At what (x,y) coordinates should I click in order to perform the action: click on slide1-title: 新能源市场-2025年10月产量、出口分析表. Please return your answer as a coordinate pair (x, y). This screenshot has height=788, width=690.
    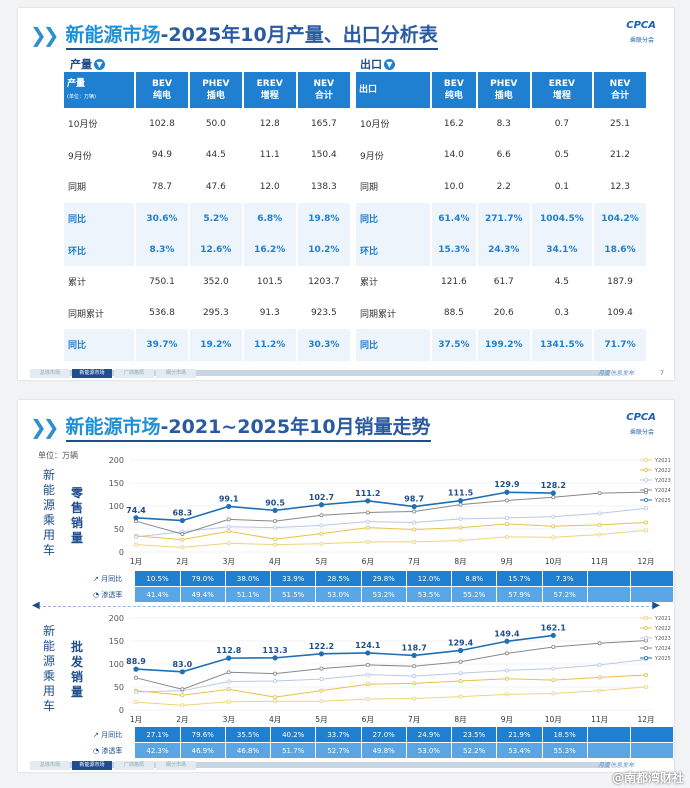
    Looking at the image, I should click on (251, 35).